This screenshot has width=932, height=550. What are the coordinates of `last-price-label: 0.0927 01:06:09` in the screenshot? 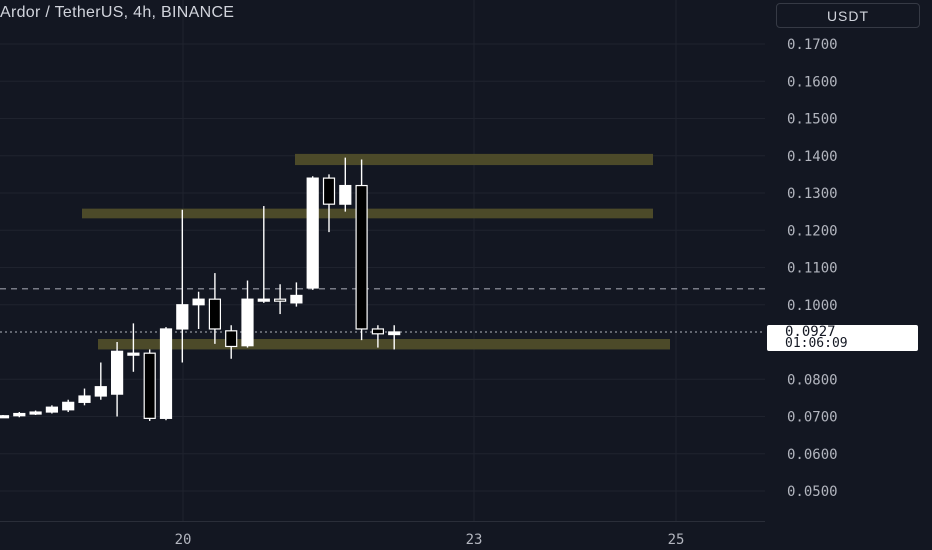 It's located at (842, 338).